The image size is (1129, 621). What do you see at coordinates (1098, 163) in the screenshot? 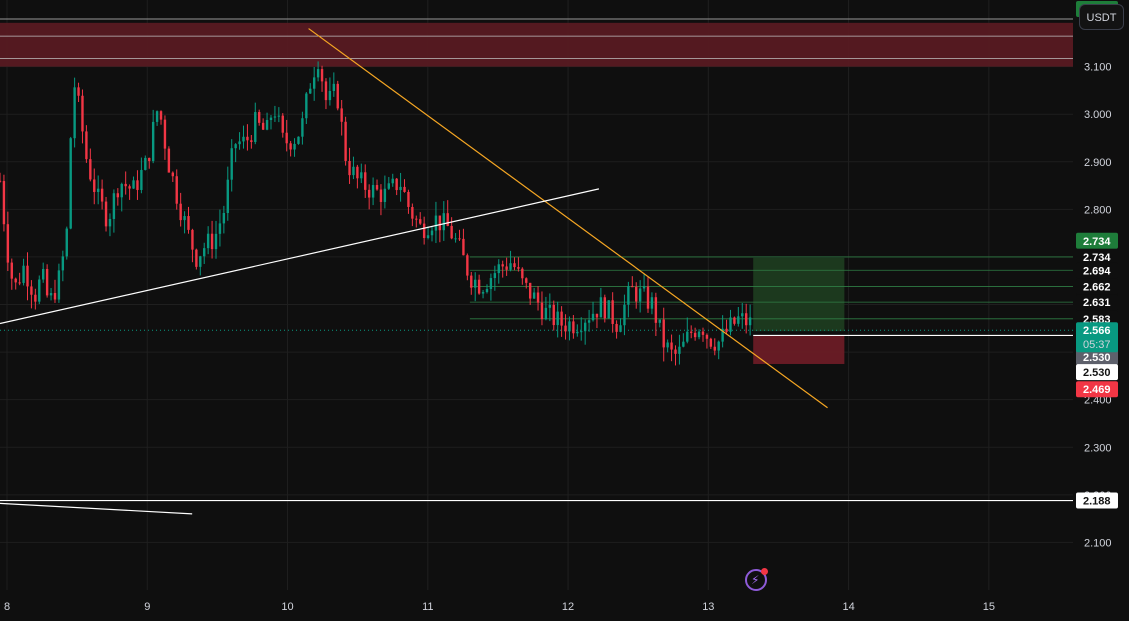
I see `price-tick-label: 2.900` at bounding box center [1098, 163].